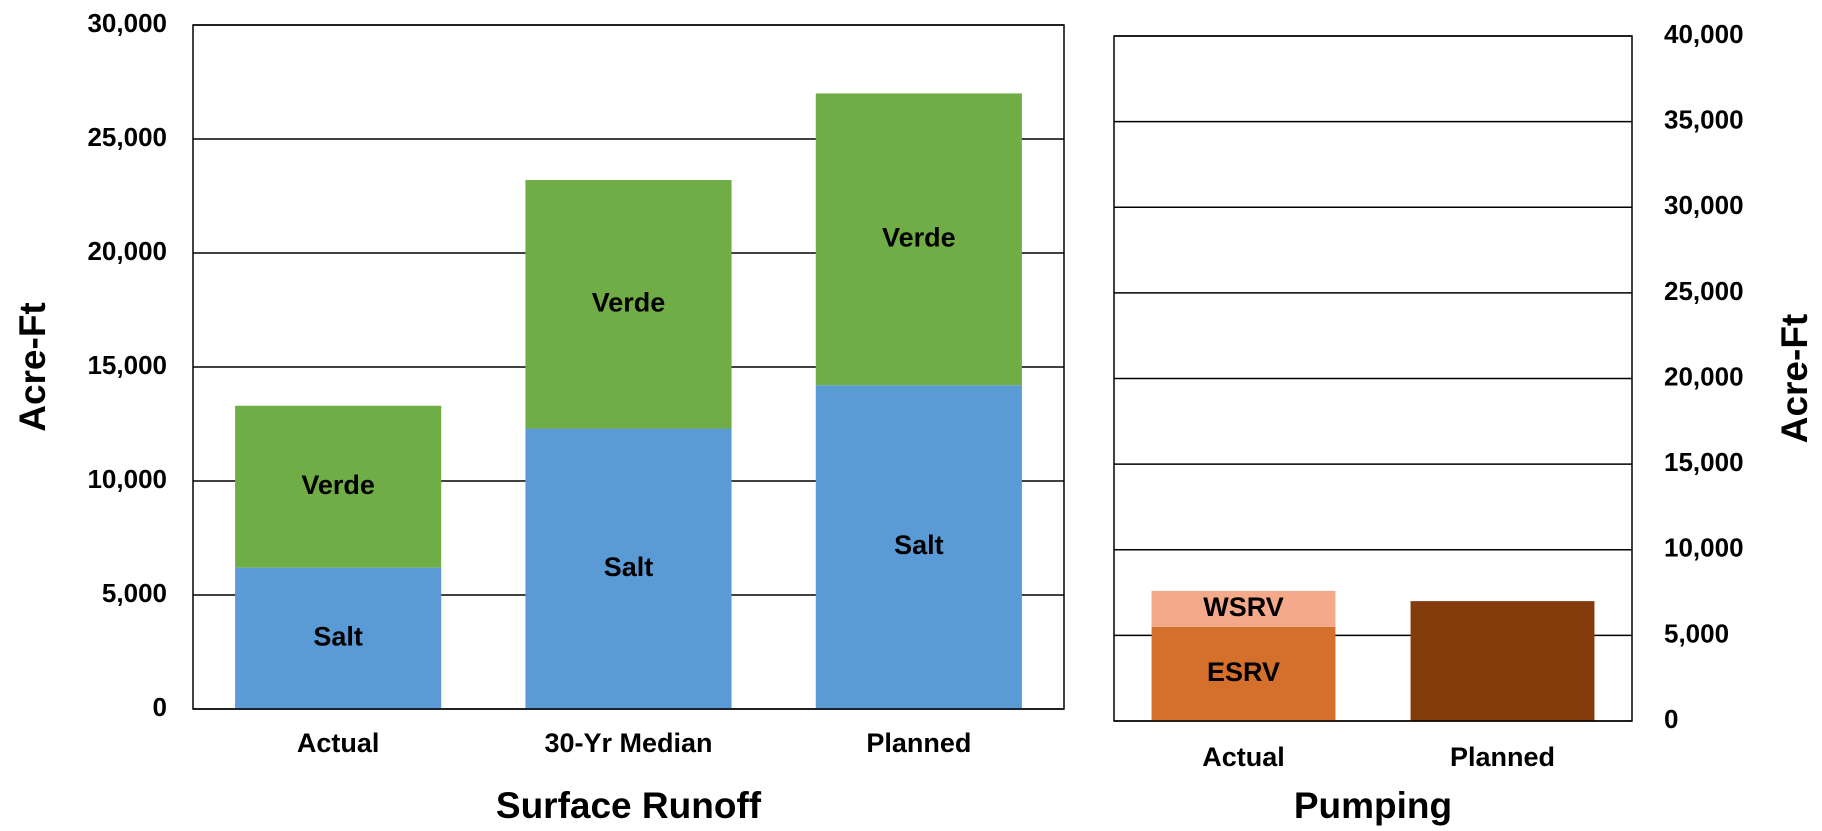 The height and width of the screenshot is (831, 1822). What do you see at coordinates (629, 805) in the screenshot?
I see `x-axis-title: Surface Runoff` at bounding box center [629, 805].